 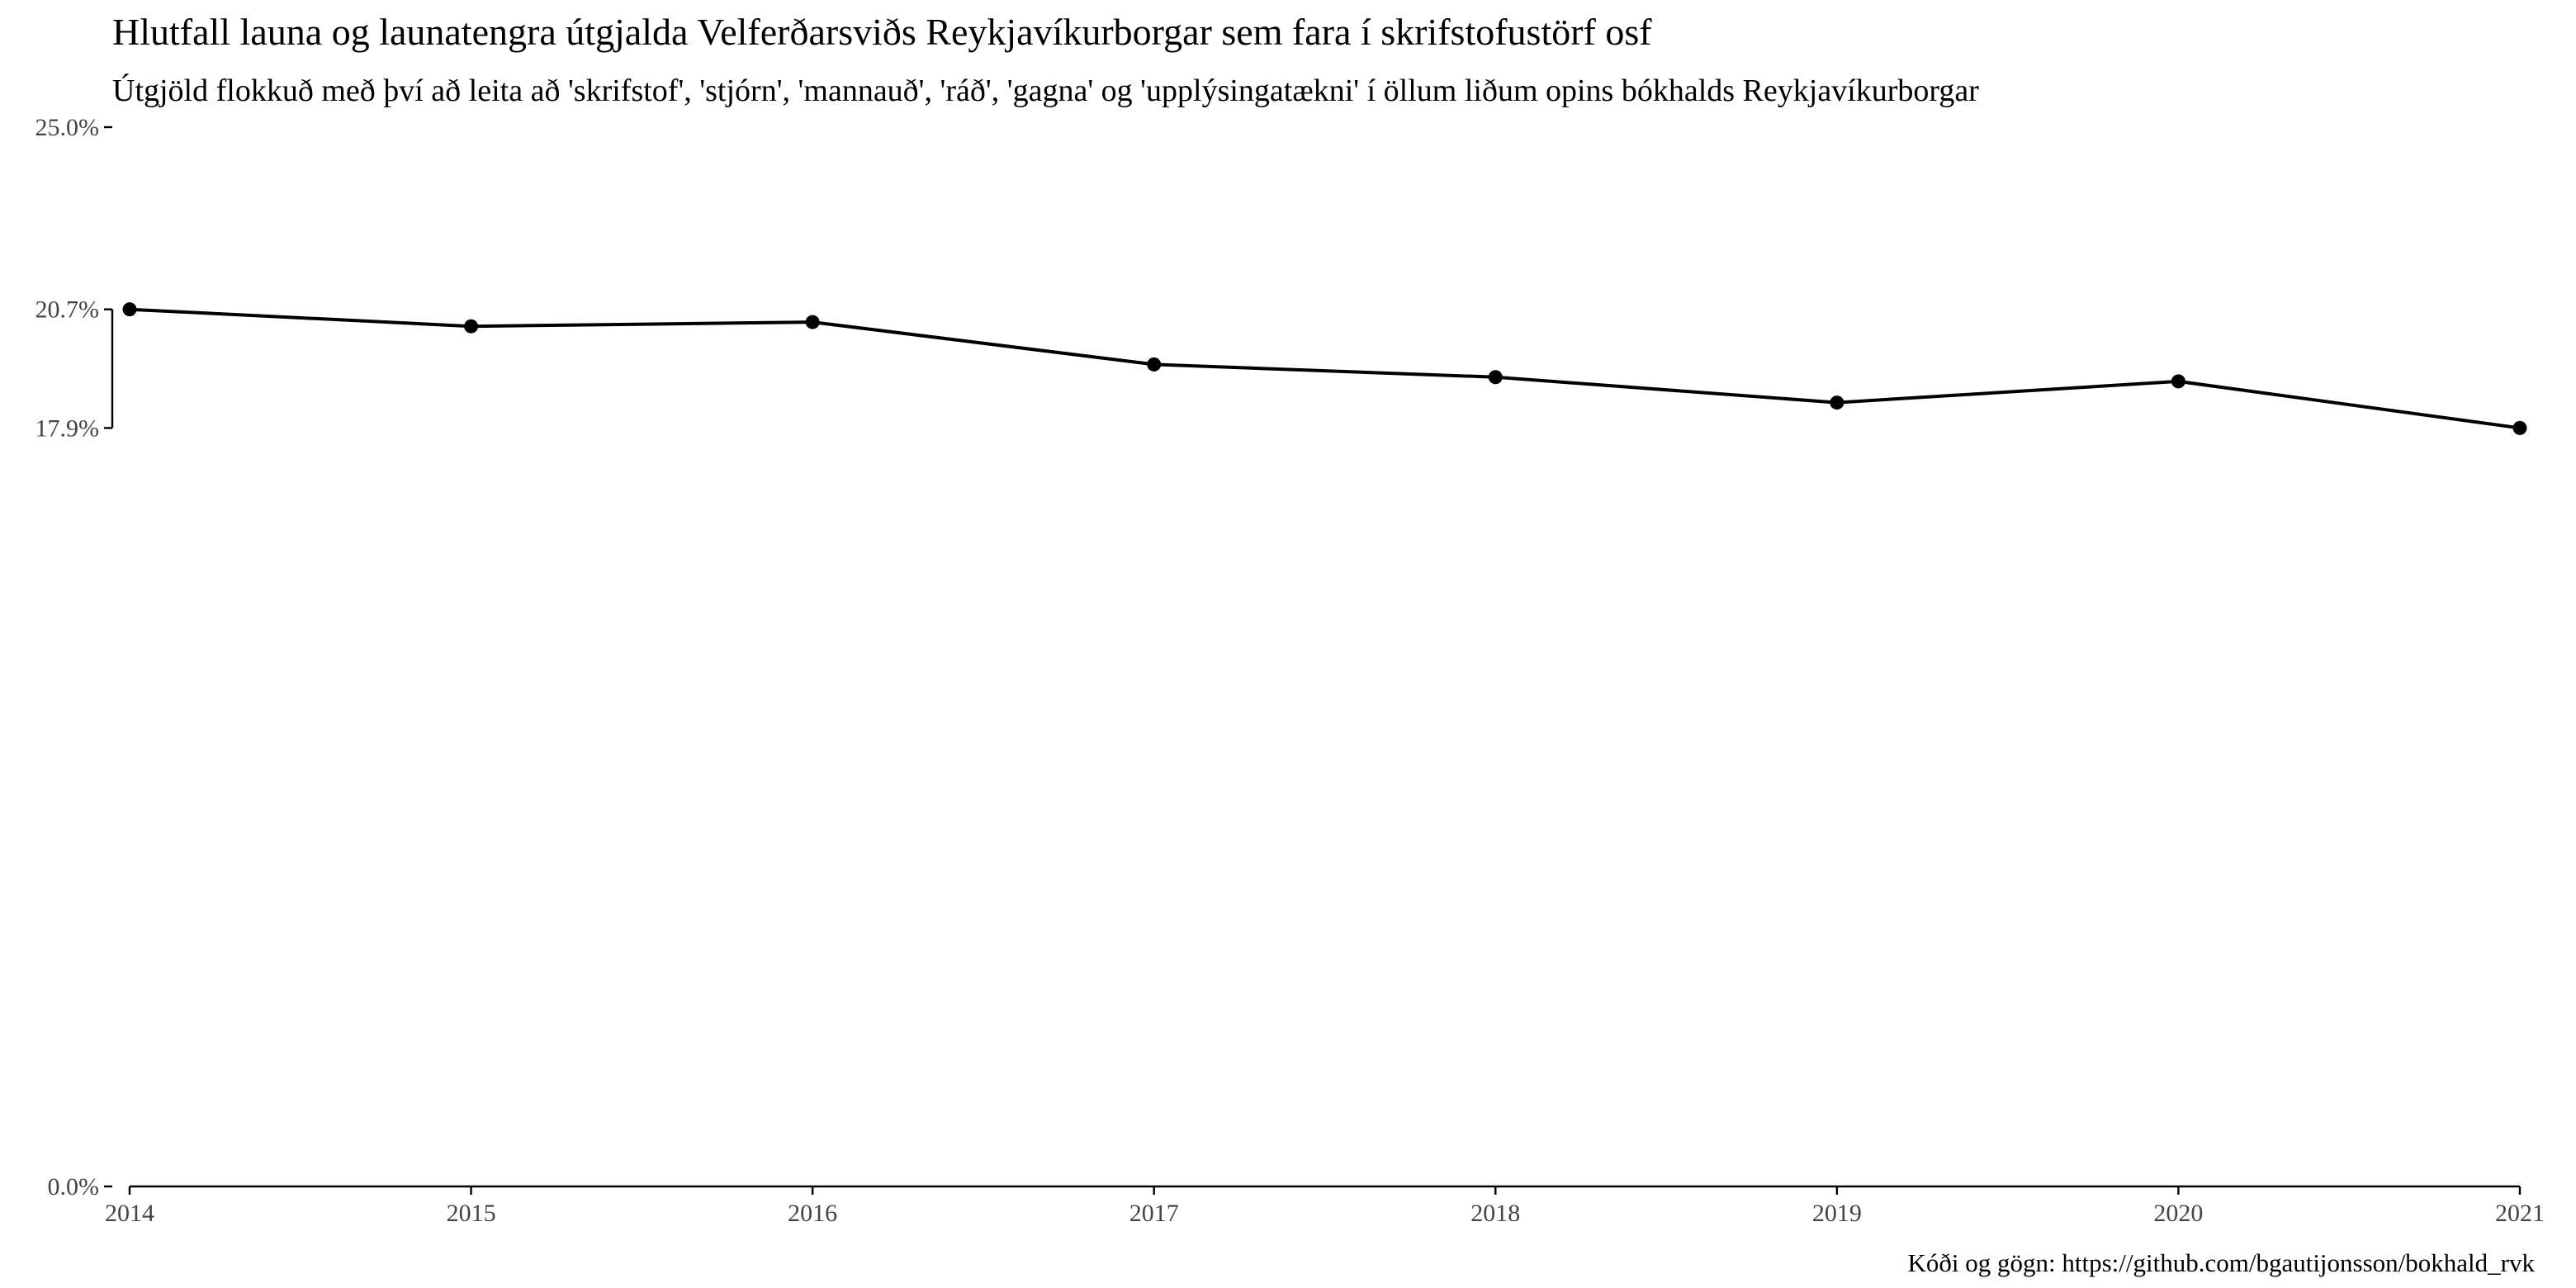 I want to click on x-axis: 2014 2015 2016 2017 2018 2019 2020 2021, so click(x=1325, y=1206).